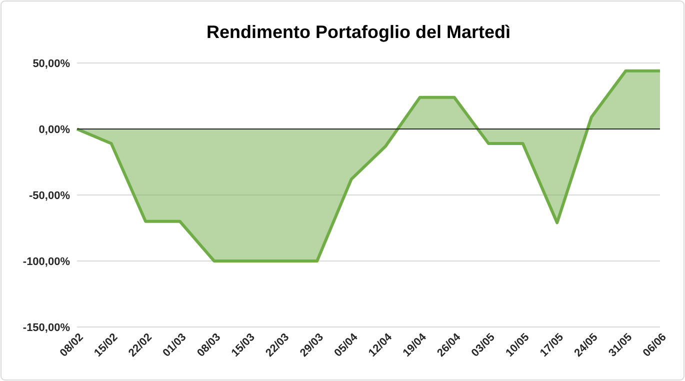 The width and height of the screenshot is (685, 381). I want to click on y-tick-label: -50,00%, so click(49, 196).